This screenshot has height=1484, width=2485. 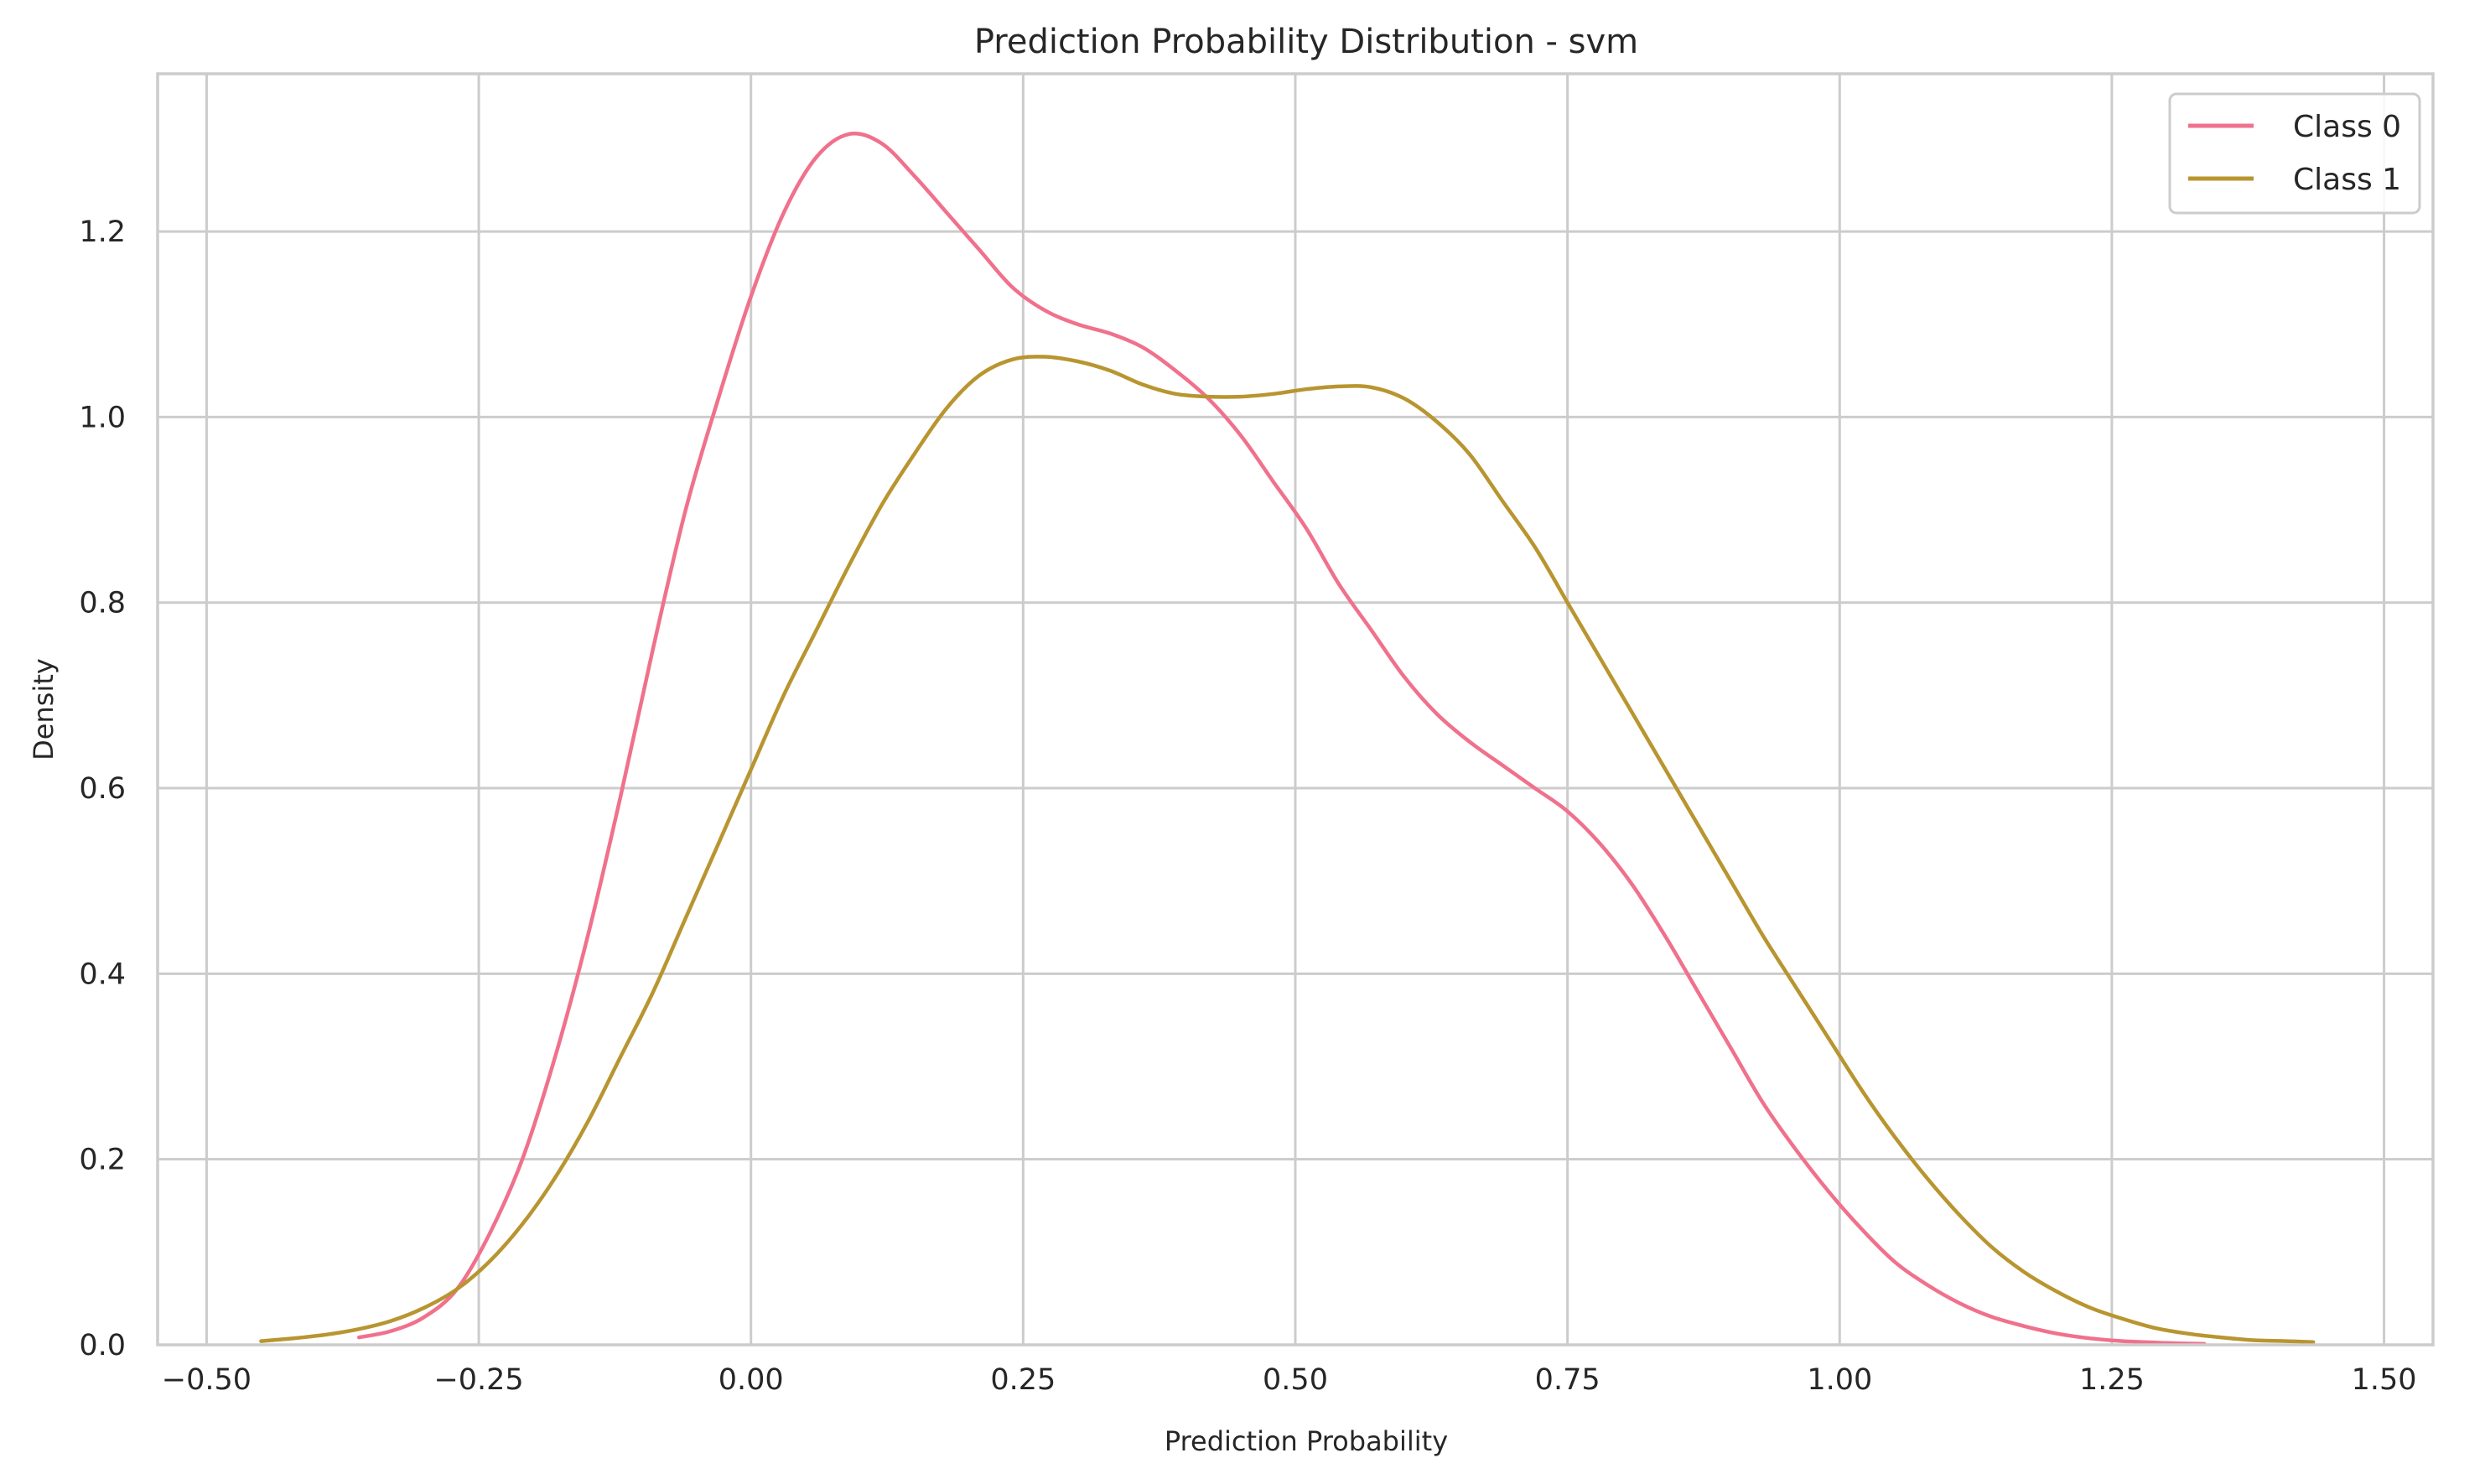 I want to click on y-tick-labels: 0.0 0.2 0.4 0.6 0.8 1.0 1.2, so click(x=102, y=788).